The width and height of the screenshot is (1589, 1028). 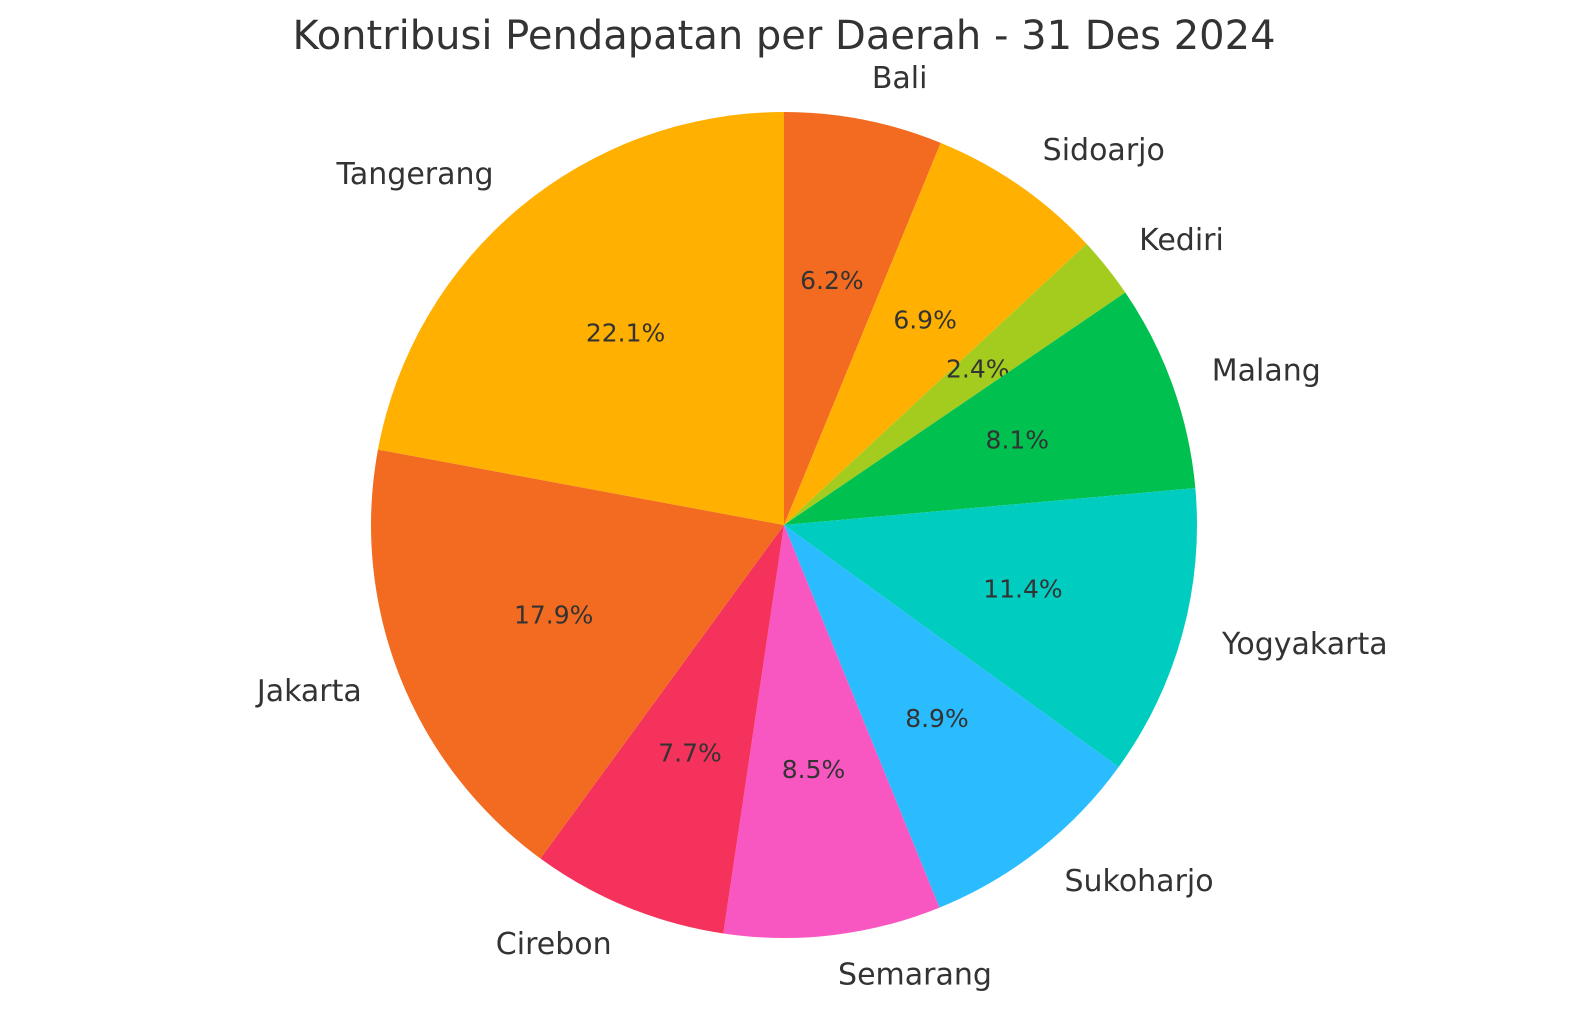 I want to click on slice-label: Semarang, so click(x=915, y=975).